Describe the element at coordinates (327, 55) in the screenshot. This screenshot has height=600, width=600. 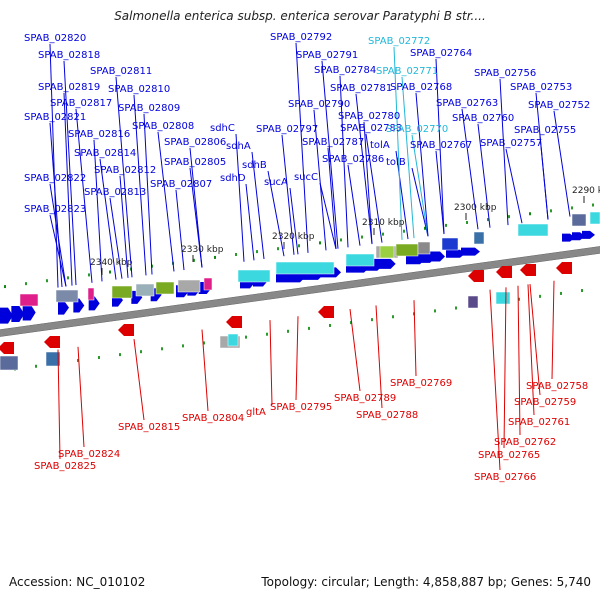
I see `gene-label: SPAB_02791` at that location.